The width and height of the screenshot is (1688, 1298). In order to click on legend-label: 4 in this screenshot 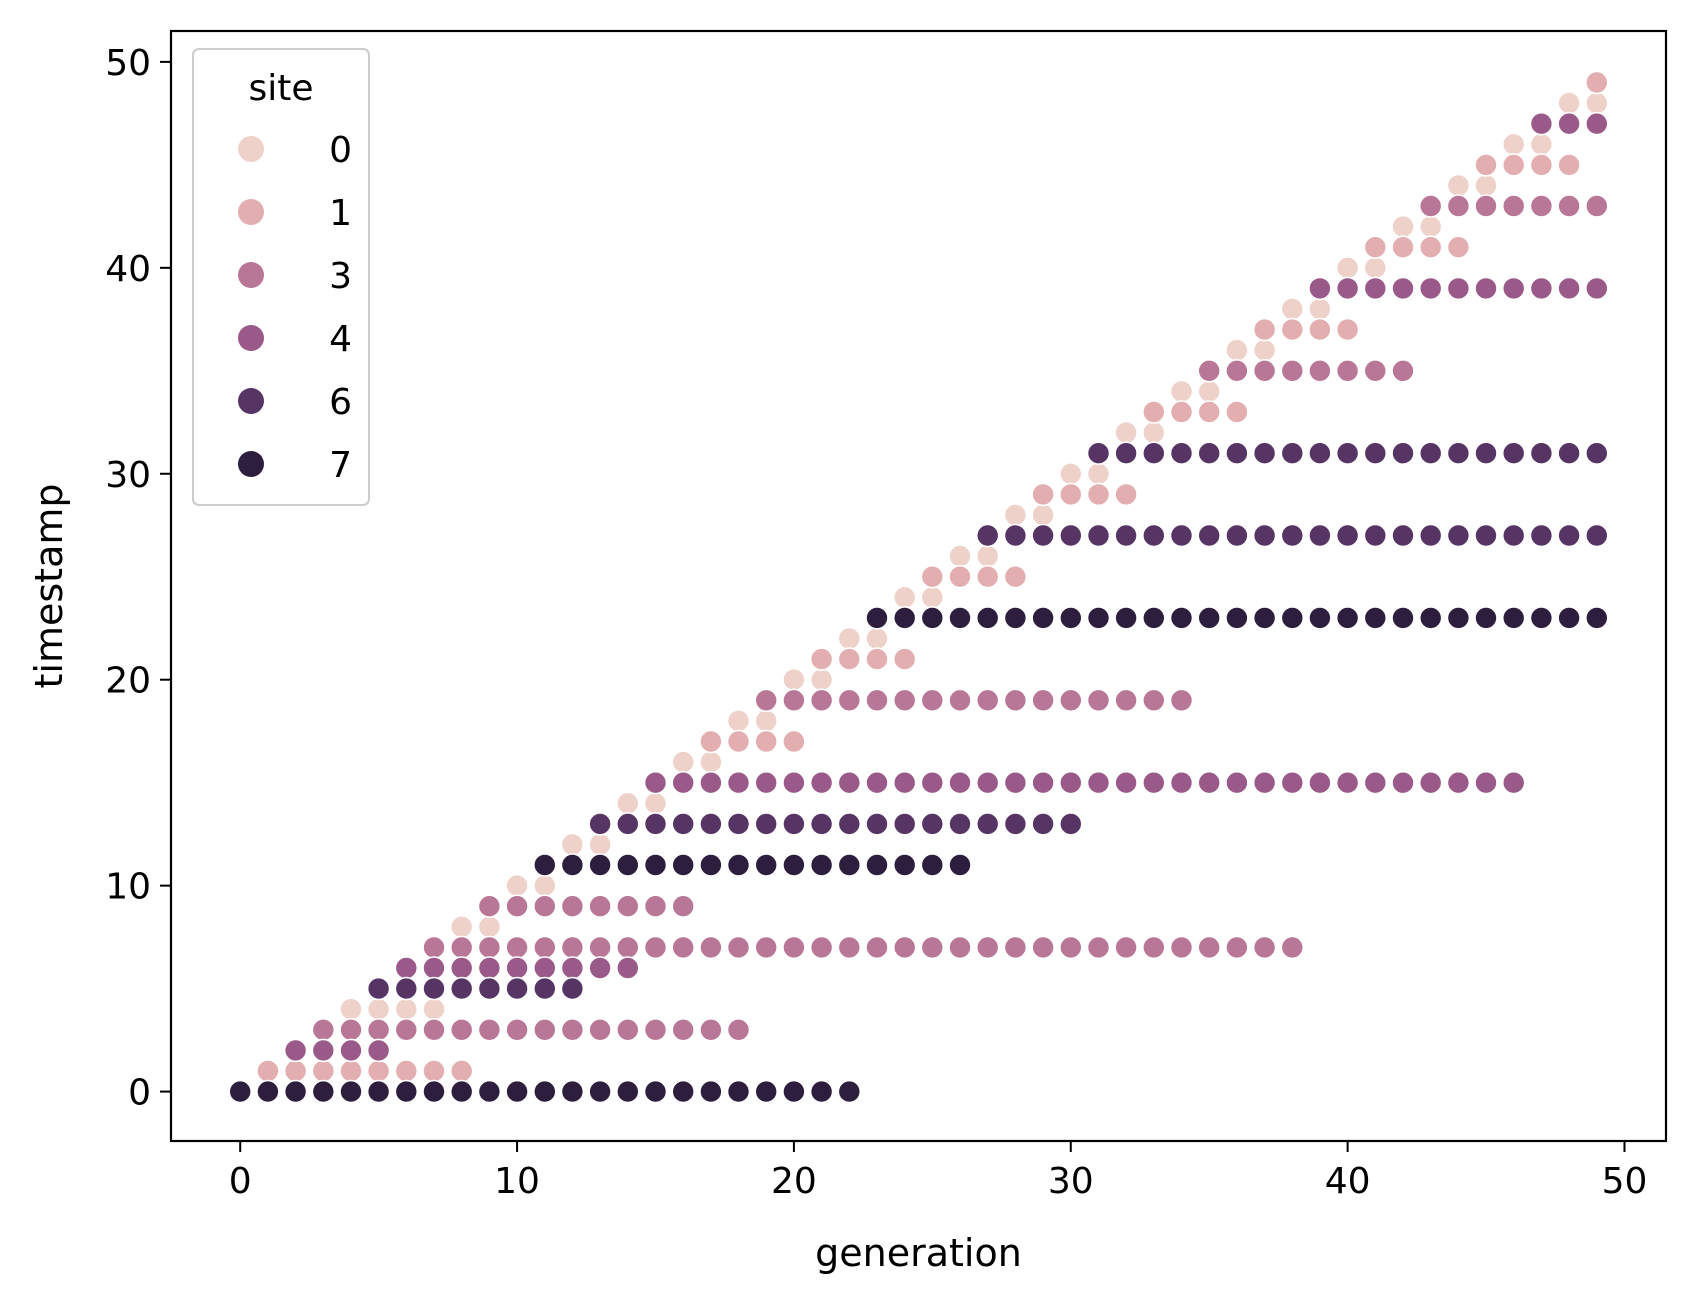, I will do `click(340, 339)`.